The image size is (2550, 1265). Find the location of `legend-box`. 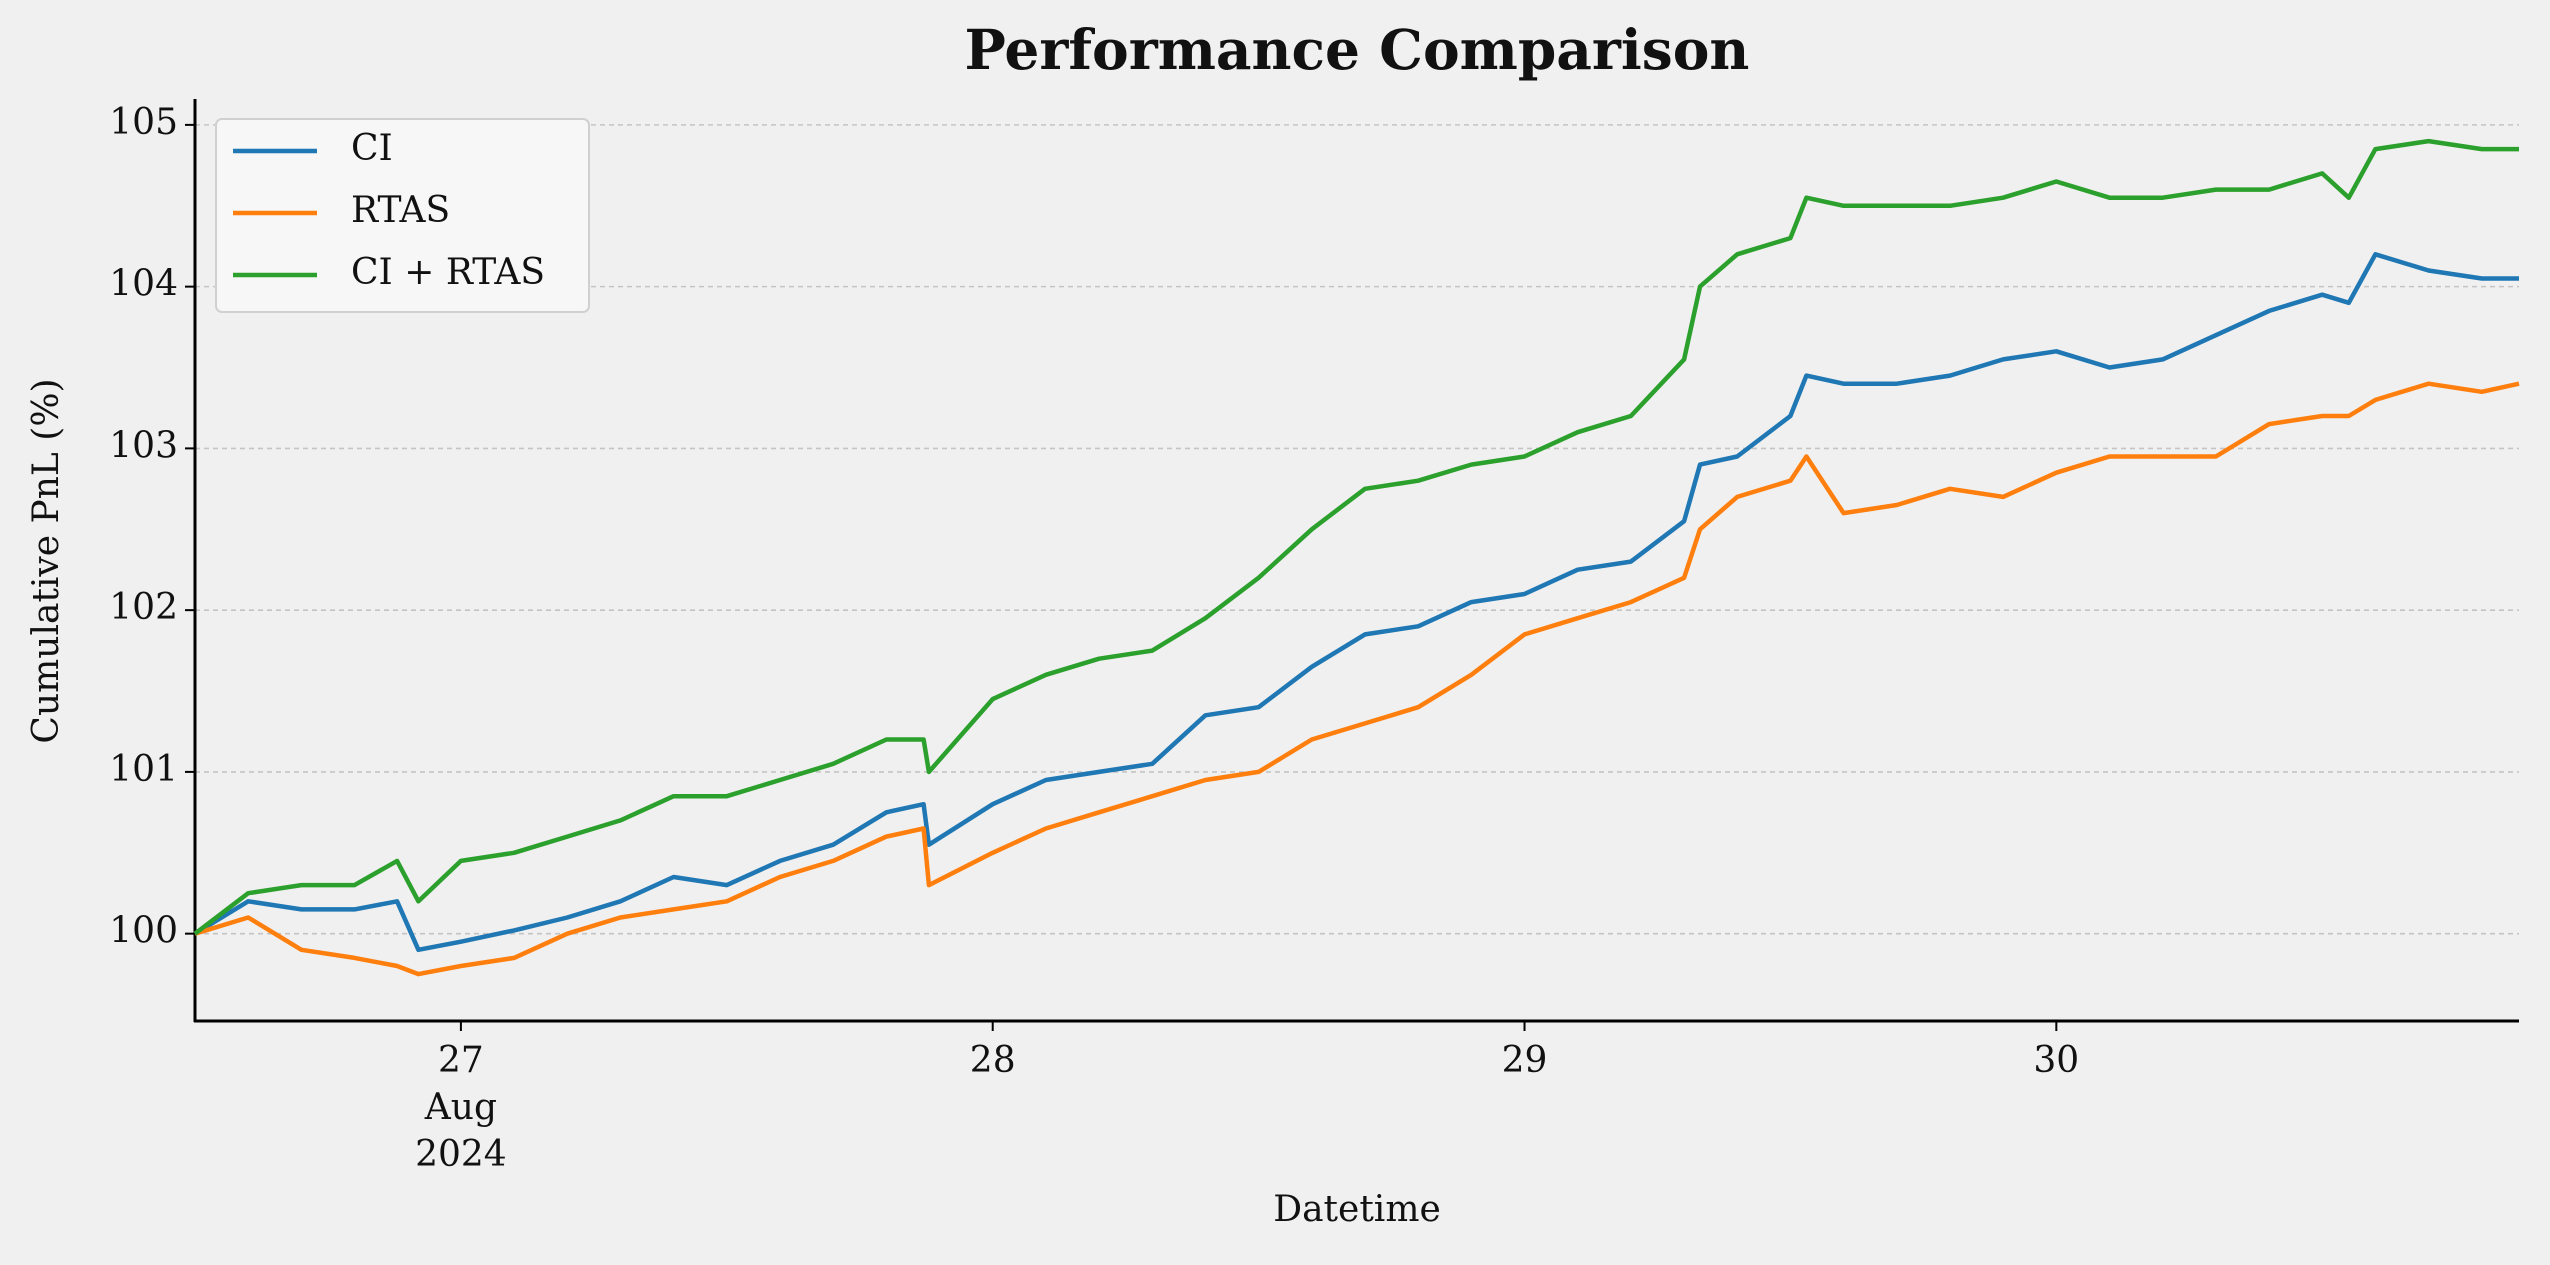

legend-box is located at coordinates (402, 215).